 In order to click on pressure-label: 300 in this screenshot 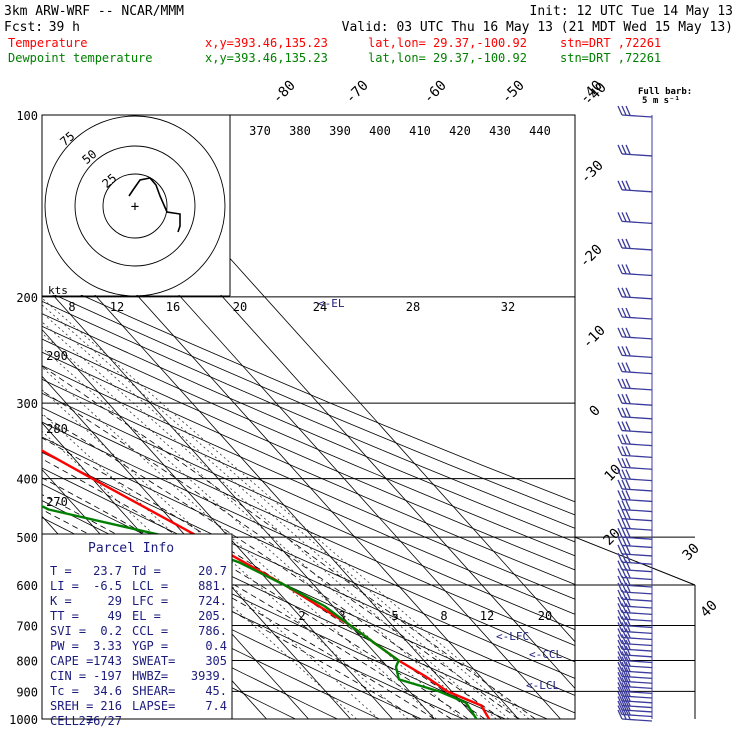, I will do `click(27, 404)`.